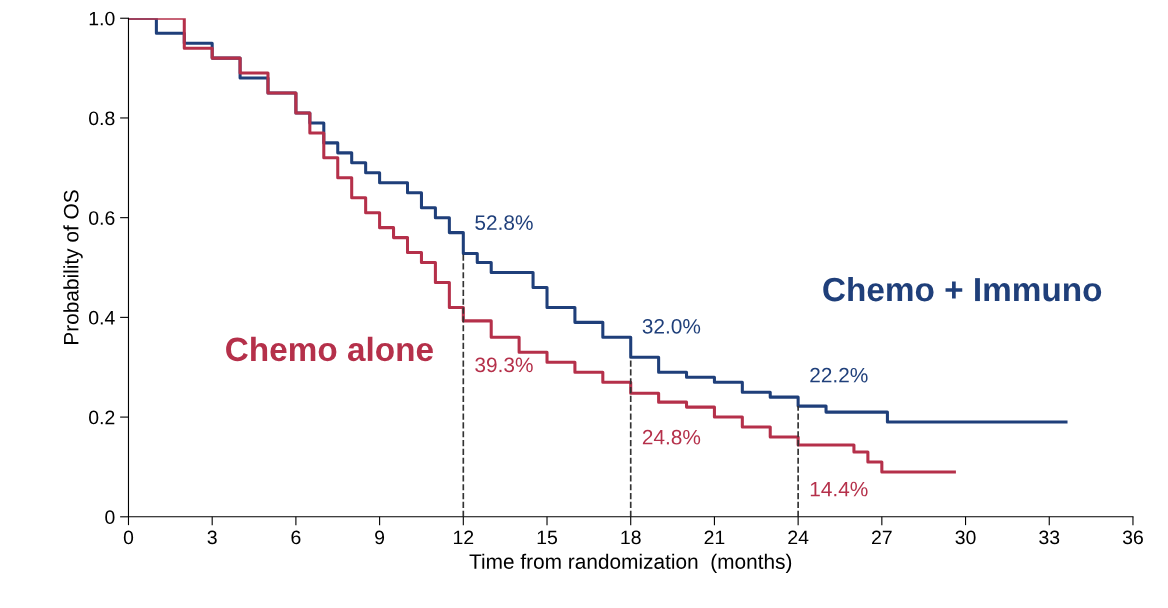 Image resolution: width=1168 pixels, height=608 pixels. I want to click on y-tick-label: 0.6, so click(102, 218).